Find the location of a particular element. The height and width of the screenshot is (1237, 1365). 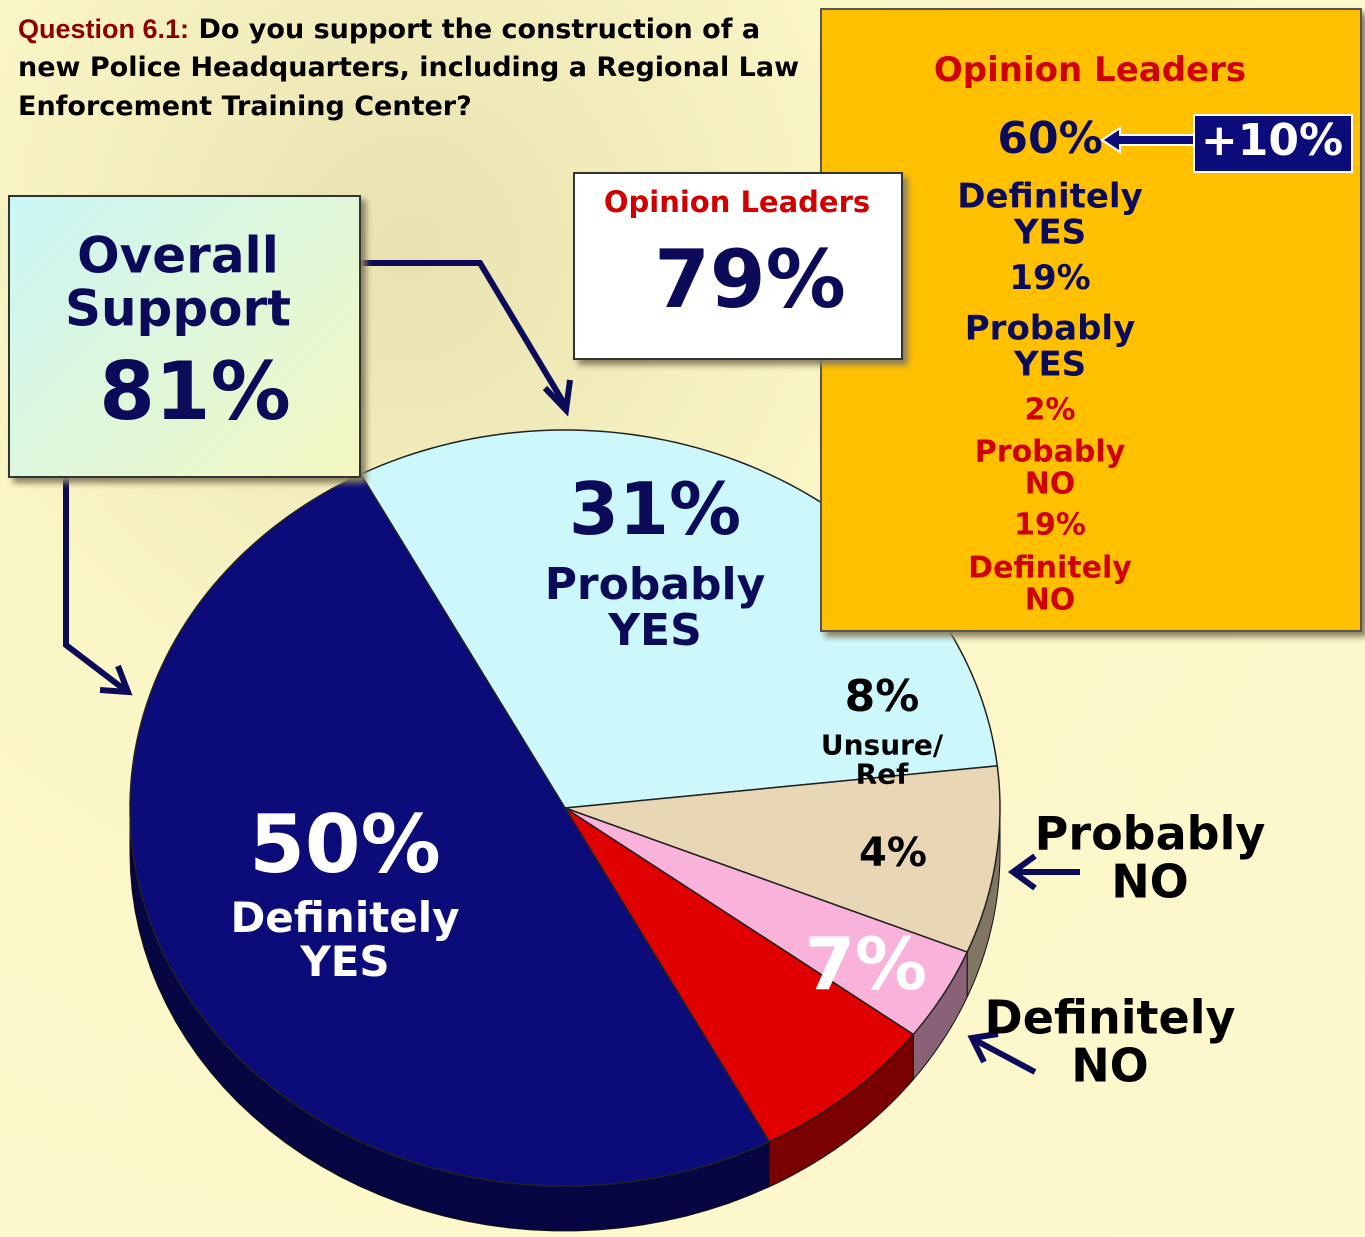

slice-category-label: Definitely YES is located at coordinates (345, 939).